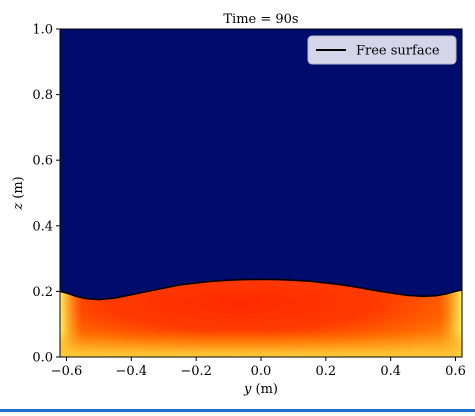 This screenshot has height=416, width=475. I want to click on y-tick-label: 0.6, so click(42, 161).